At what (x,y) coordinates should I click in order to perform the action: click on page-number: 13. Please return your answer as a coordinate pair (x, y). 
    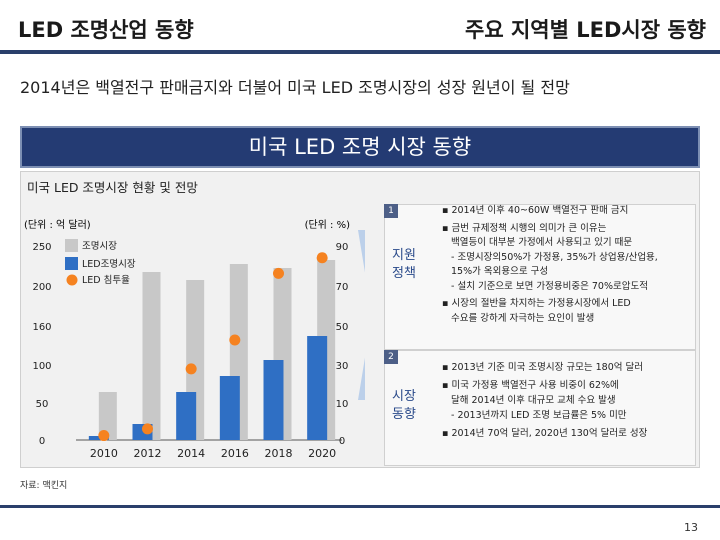
    Looking at the image, I should click on (691, 527).